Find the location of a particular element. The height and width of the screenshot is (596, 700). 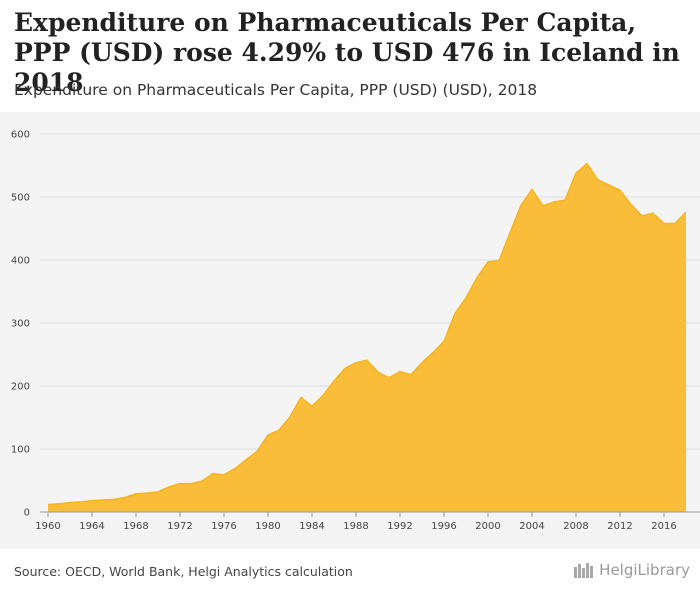

x-tick-label: 2004 is located at coordinates (531, 526).